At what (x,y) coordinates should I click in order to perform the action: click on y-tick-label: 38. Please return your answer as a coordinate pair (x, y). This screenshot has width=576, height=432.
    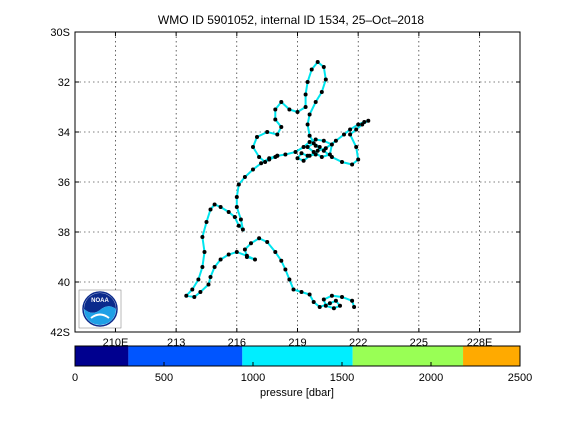
    Looking at the image, I should click on (64, 233).